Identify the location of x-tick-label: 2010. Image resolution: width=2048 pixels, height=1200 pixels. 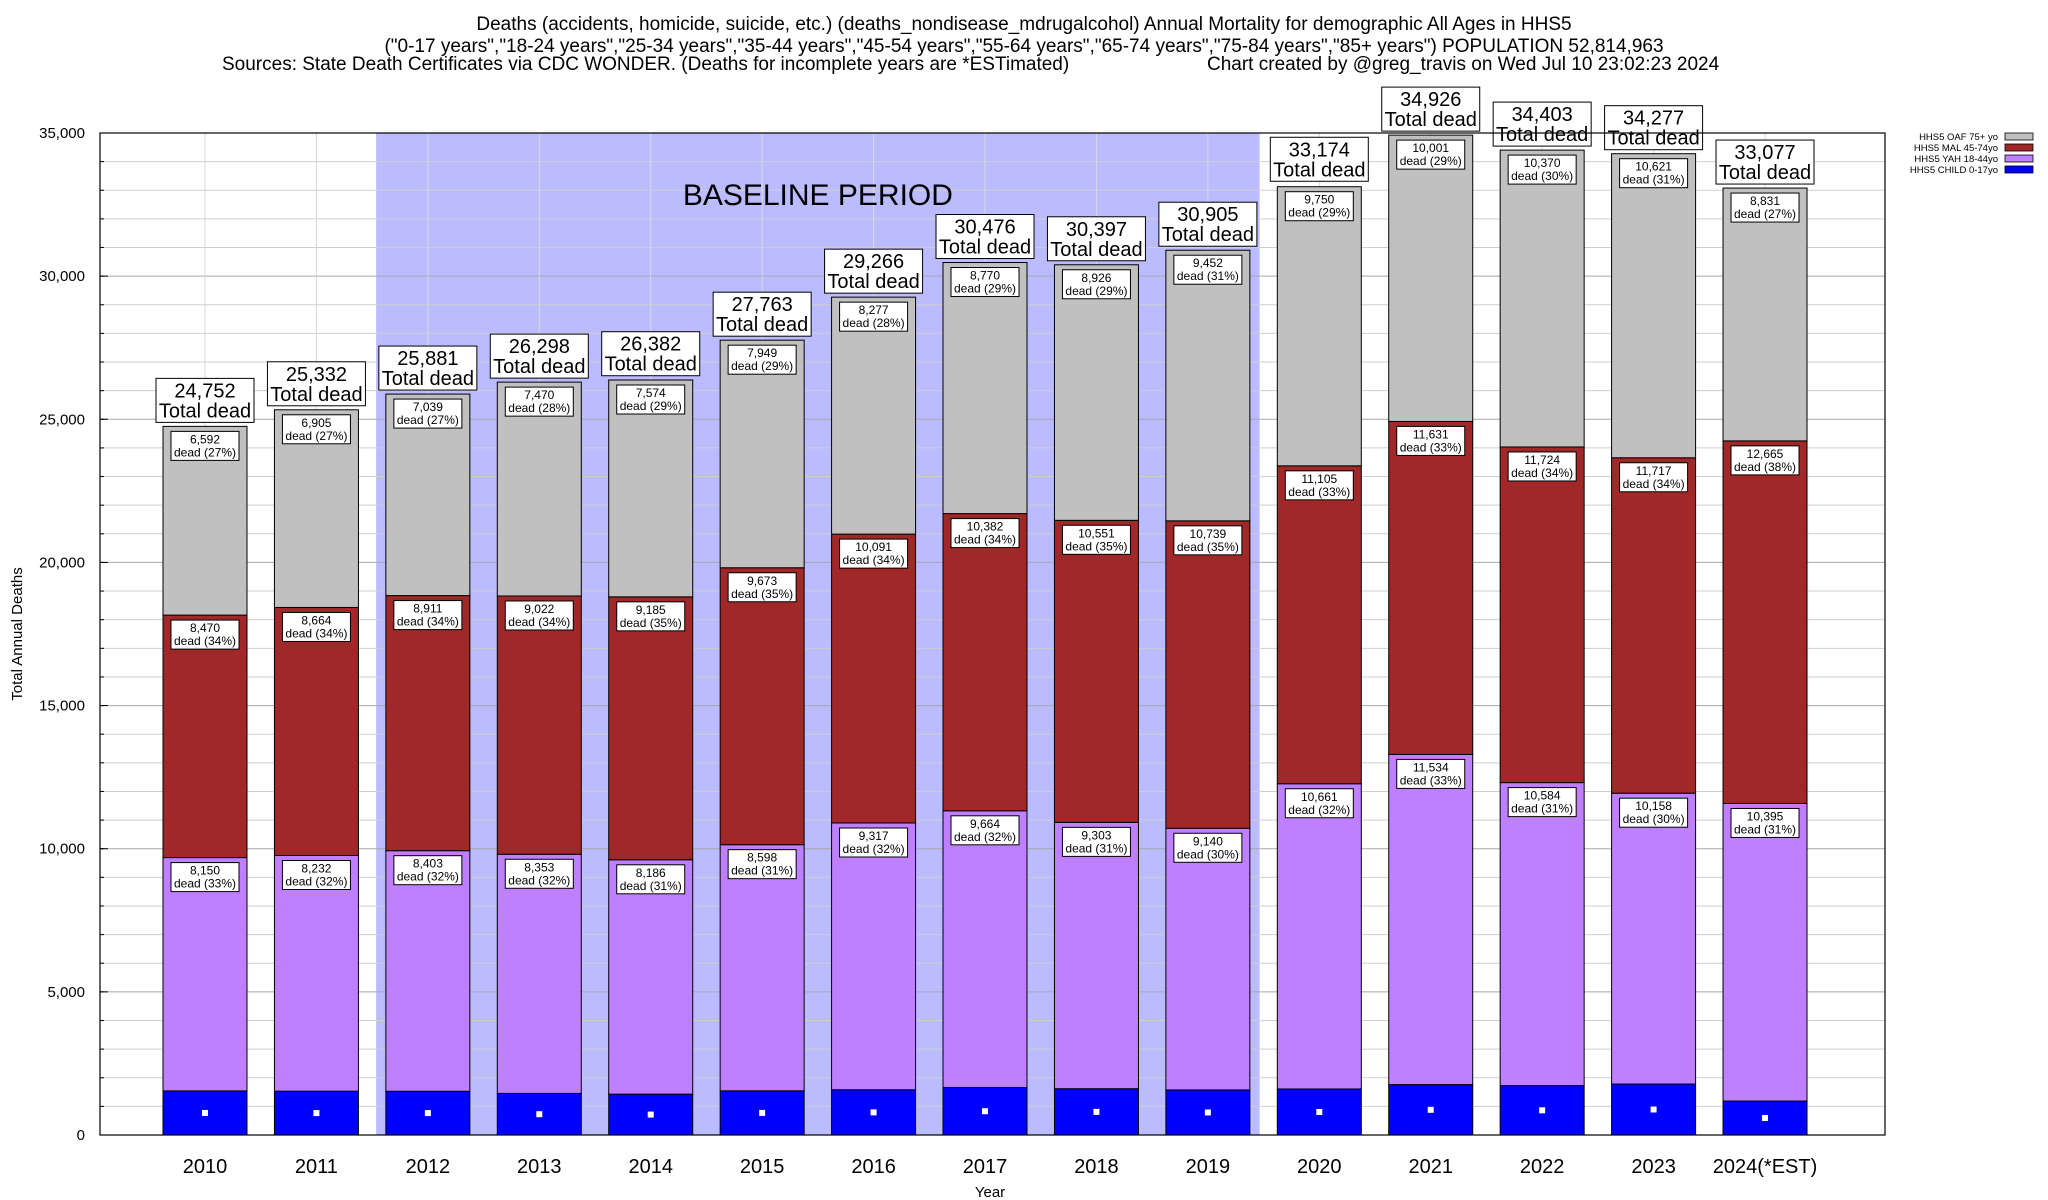
(205, 1167).